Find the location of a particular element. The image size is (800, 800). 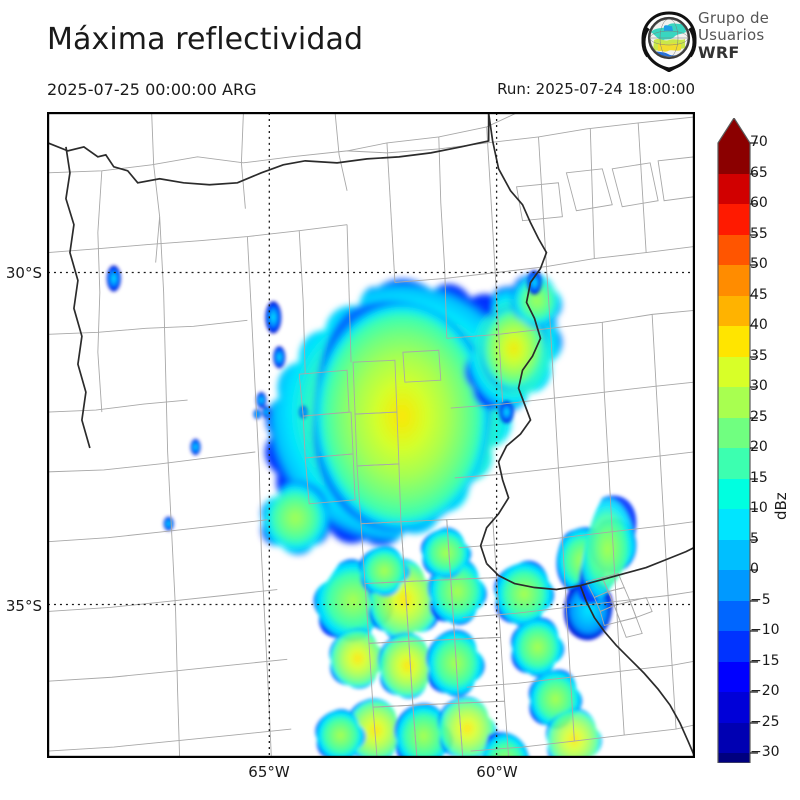

cbar-tick-m20: −20 is located at coordinates (765, 691).